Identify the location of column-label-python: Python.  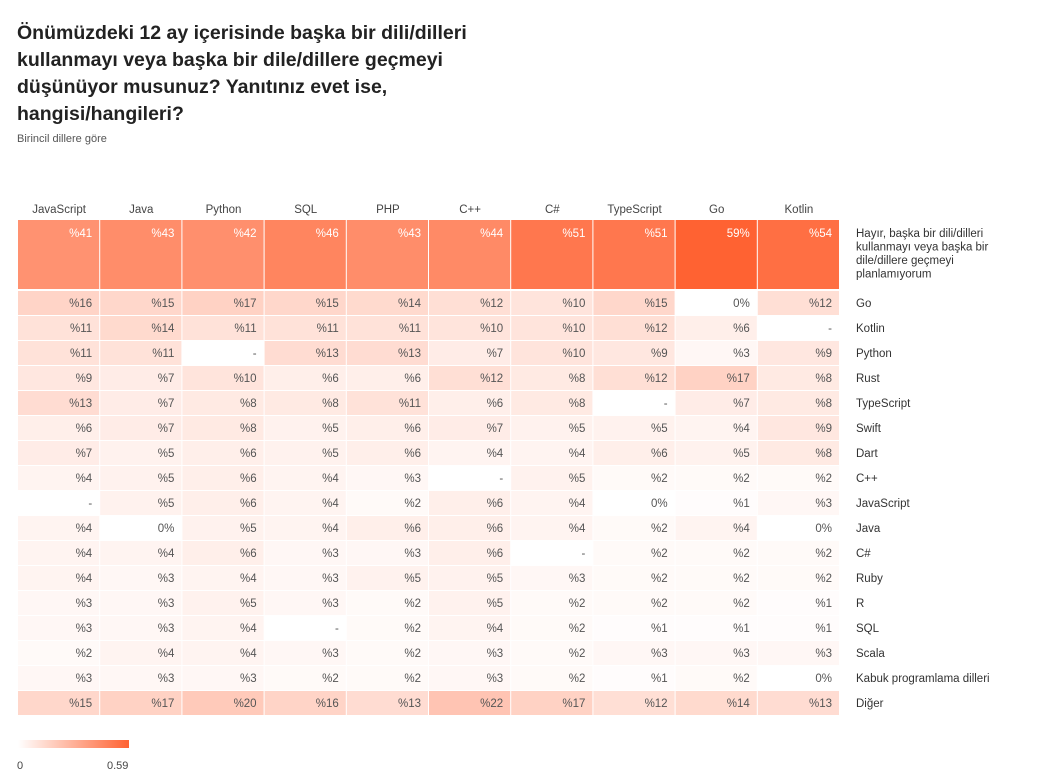
(224, 210).